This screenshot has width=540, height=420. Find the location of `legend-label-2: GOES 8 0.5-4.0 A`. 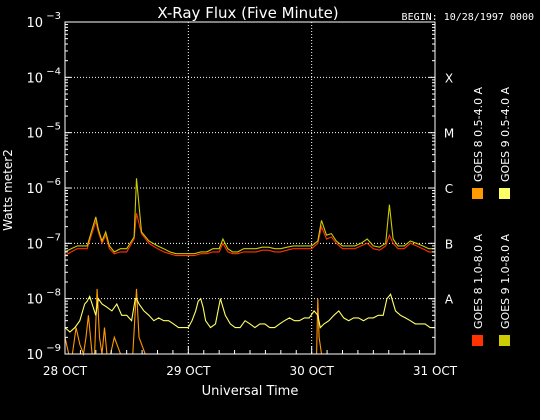

legend-label-2: GOES 8 0.5-4.0 A is located at coordinates (478, 134).